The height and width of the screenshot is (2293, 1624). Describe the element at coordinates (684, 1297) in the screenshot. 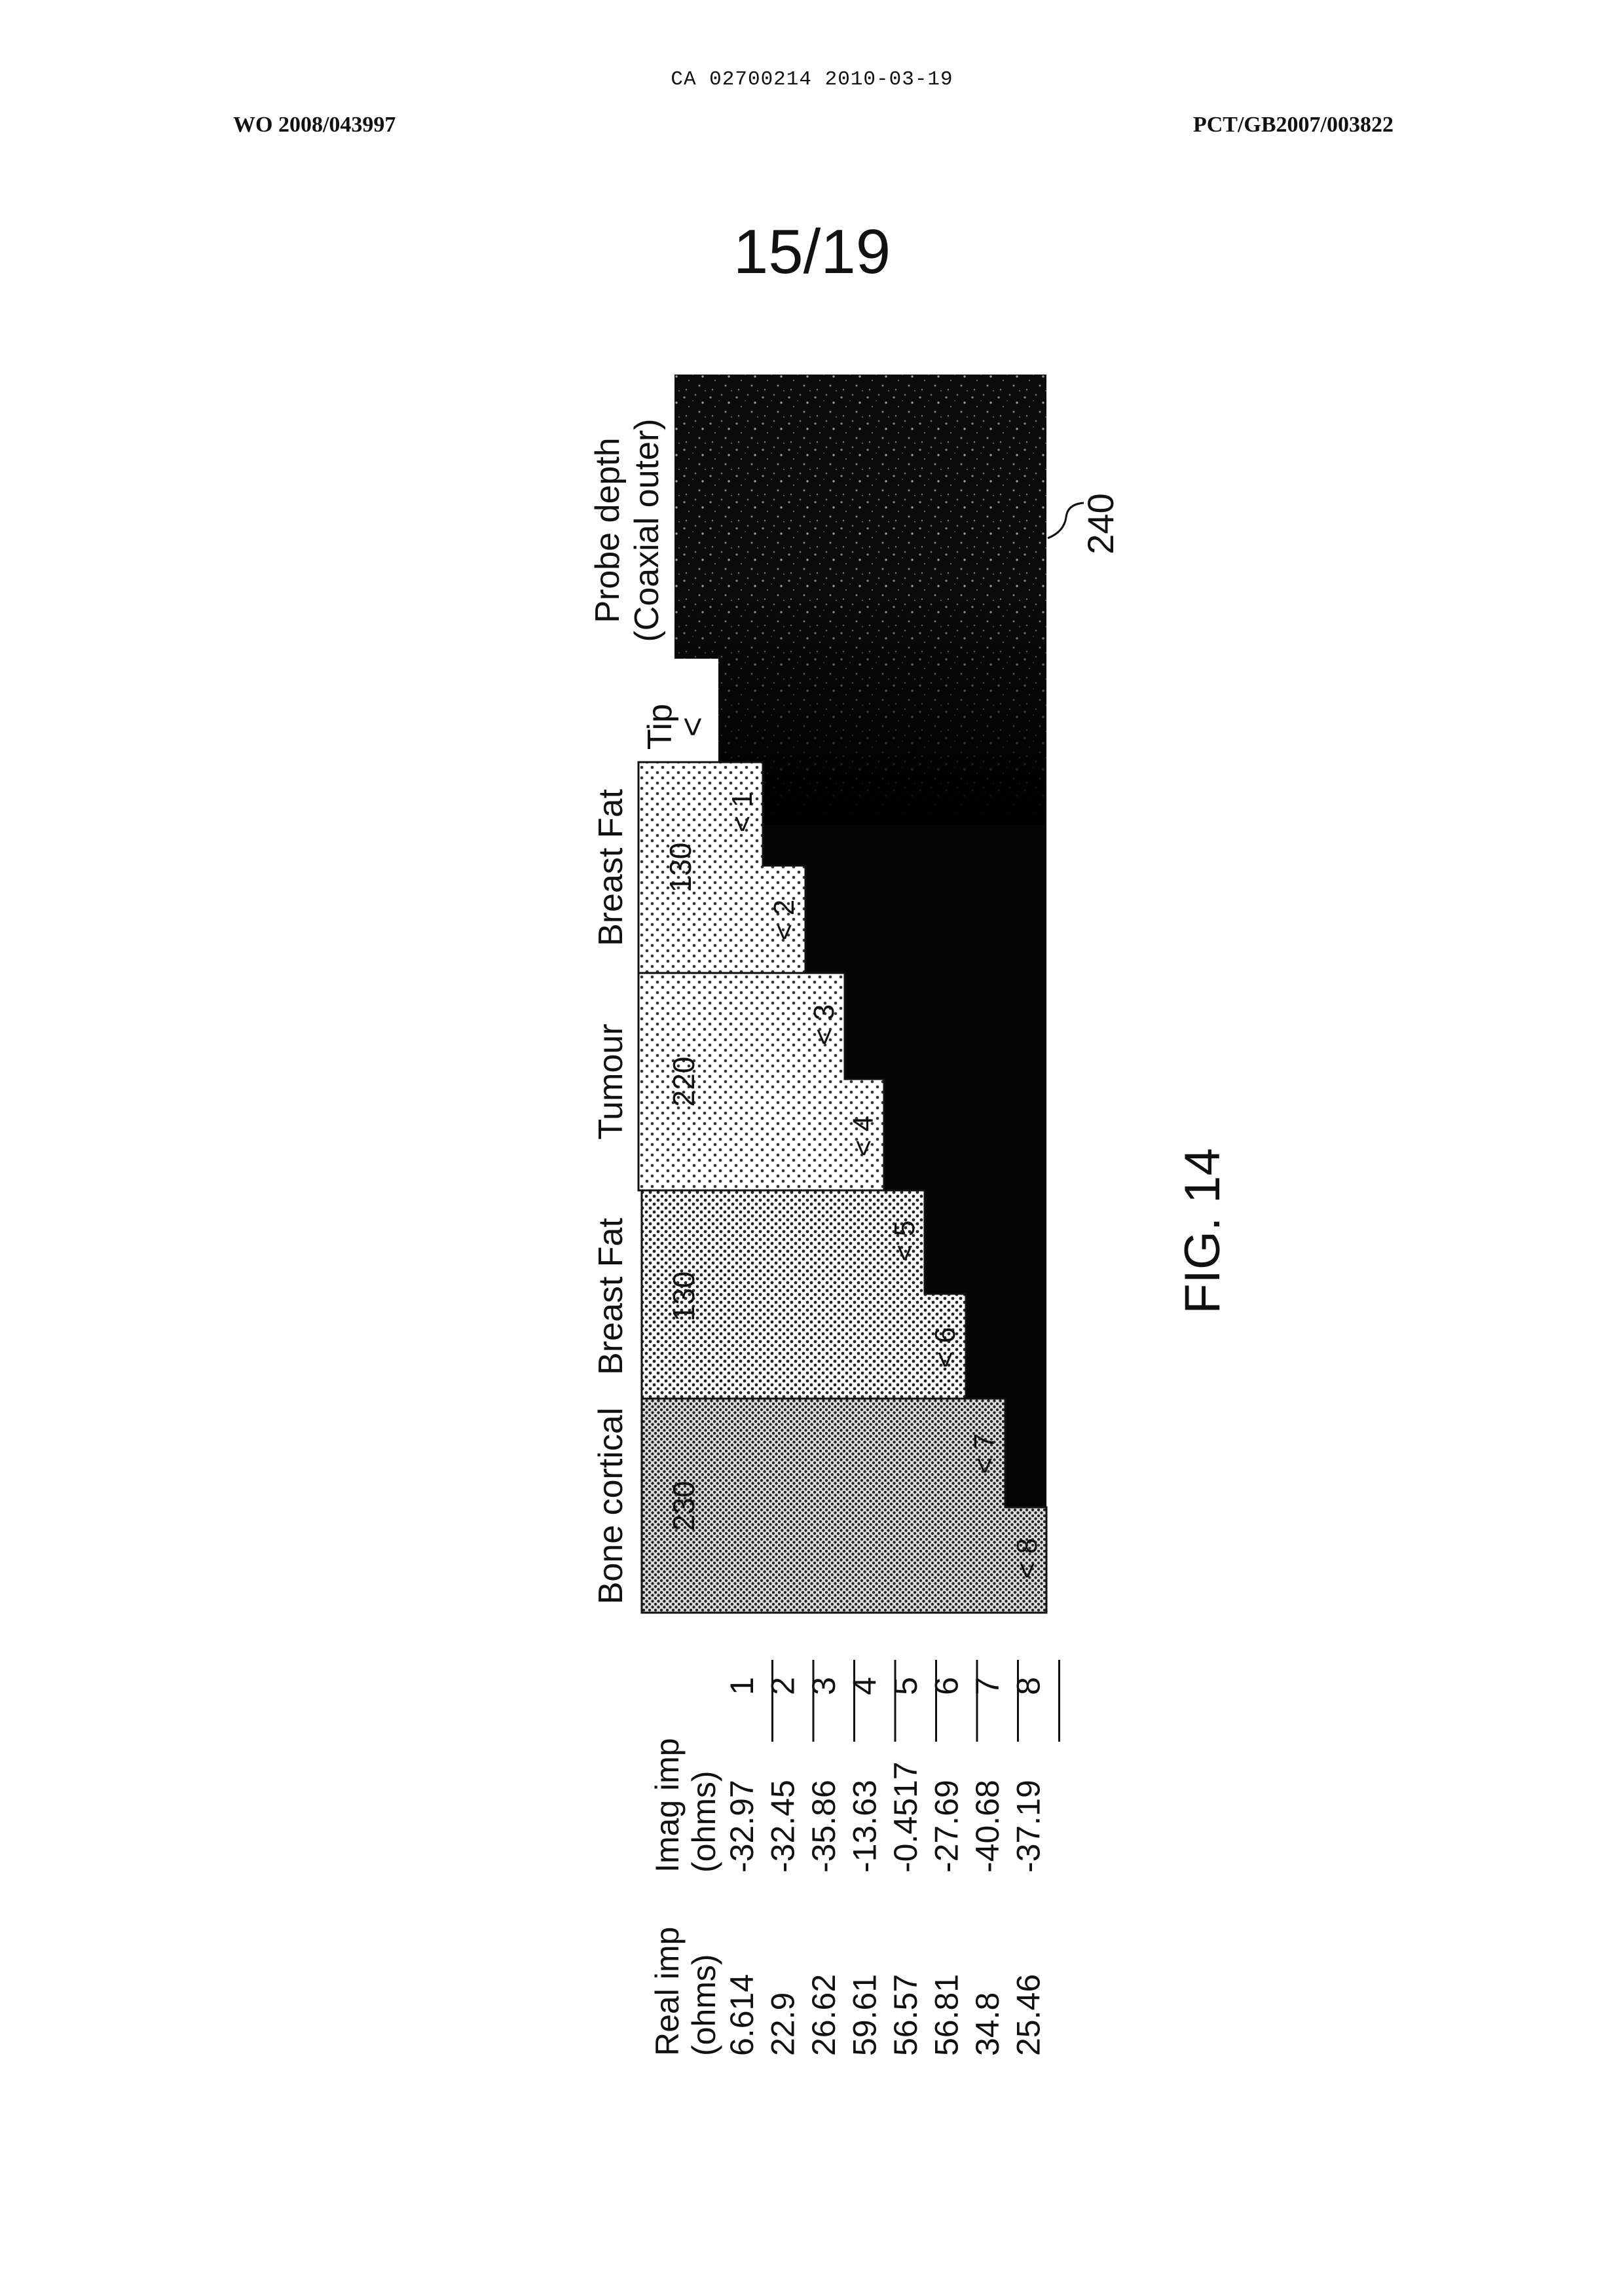

I see `ref-130-b: 130` at that location.